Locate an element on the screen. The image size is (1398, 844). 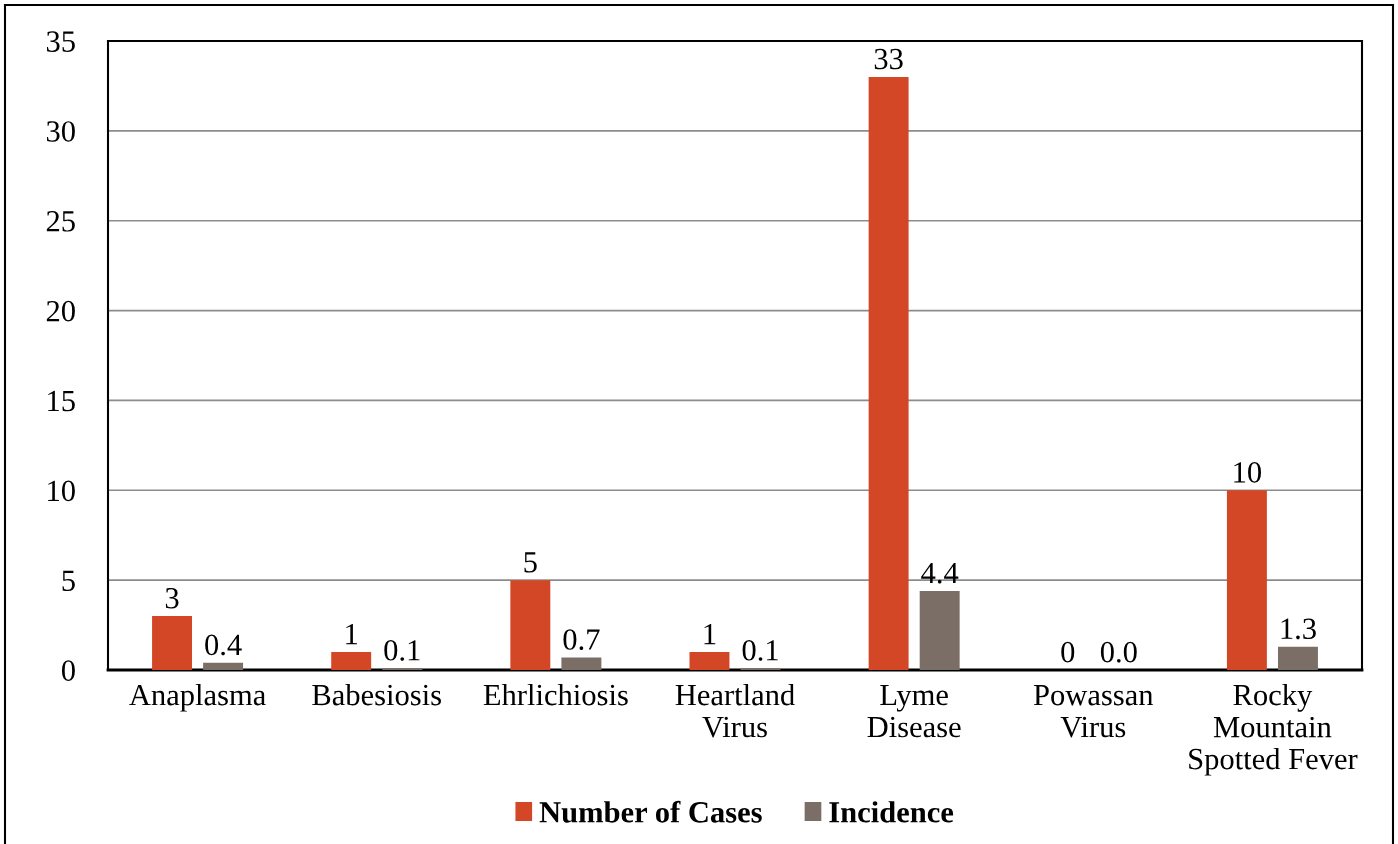
data-label: 10 is located at coordinates (1248, 472).